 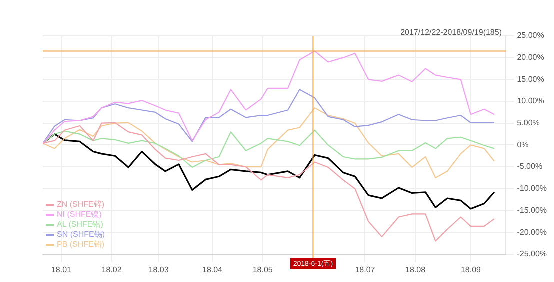 What do you see at coordinates (112, 269) in the screenshot?
I see `x-tick-label: 18.02` at bounding box center [112, 269].